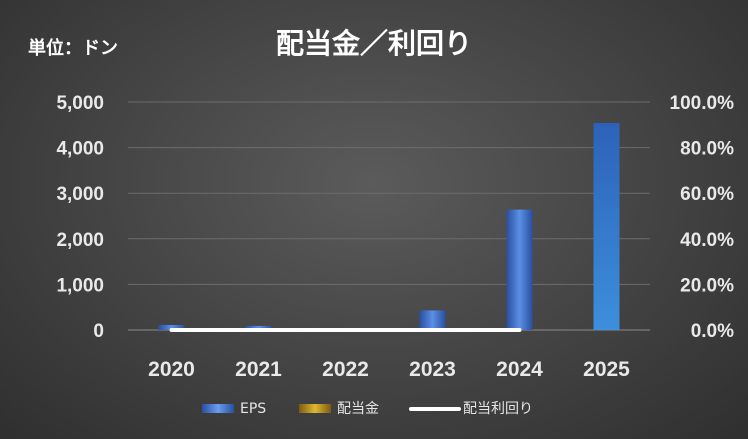 The image size is (748, 439). I want to click on legend-label-dividend: 配当金, so click(358, 409).